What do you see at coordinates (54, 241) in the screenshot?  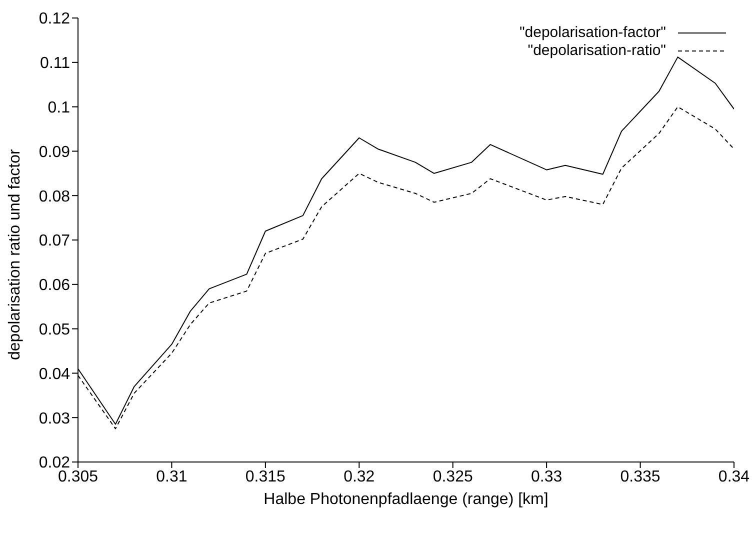 I see `y-tick-label: 0.07` at bounding box center [54, 241].